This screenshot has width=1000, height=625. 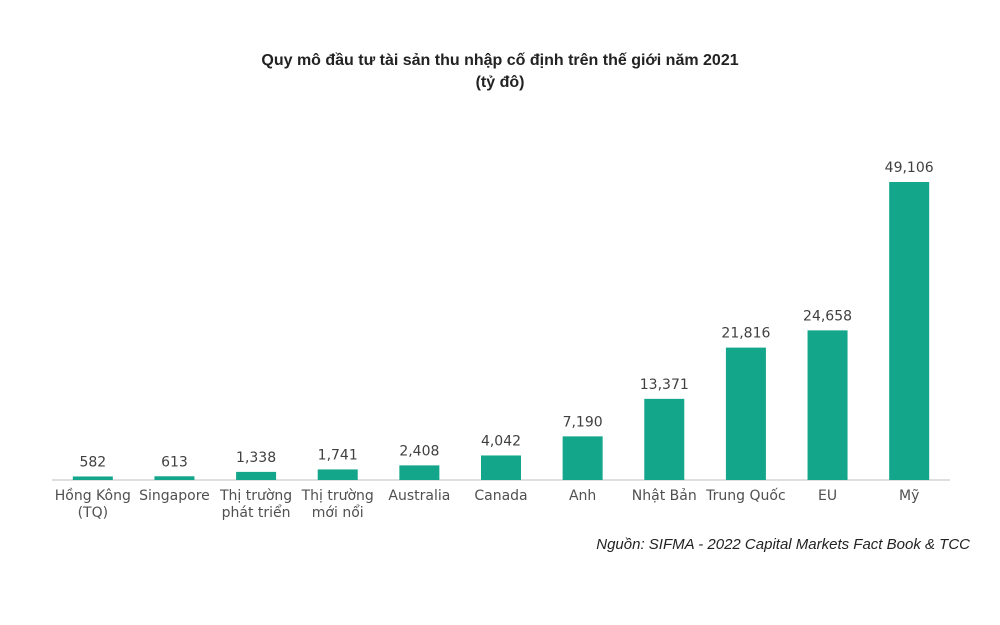 I want to click on x-tick-label: Anh, so click(x=582, y=496).